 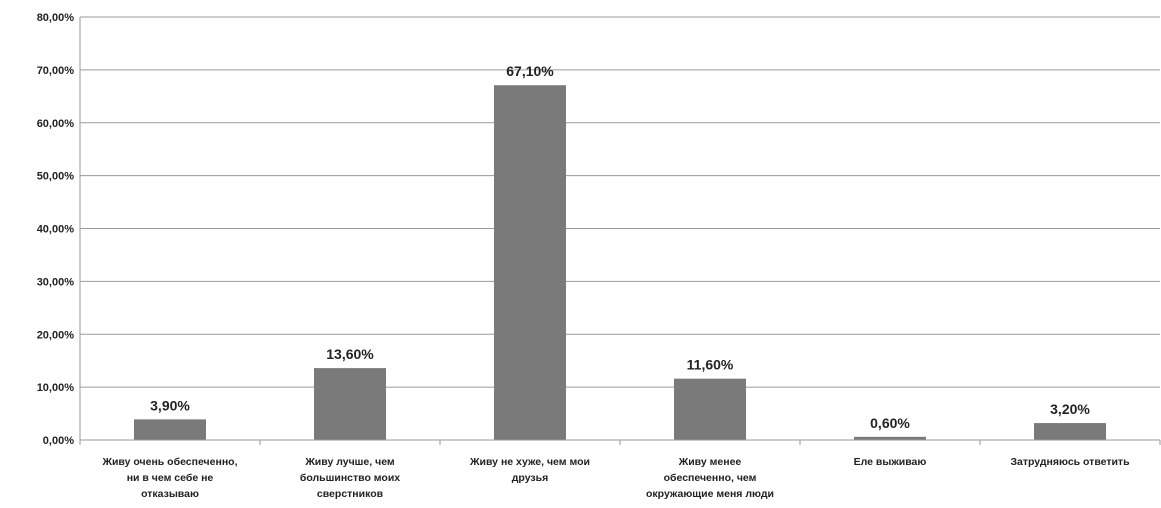 What do you see at coordinates (56, 388) in the screenshot?
I see `y-tick-label: 10,00%` at bounding box center [56, 388].